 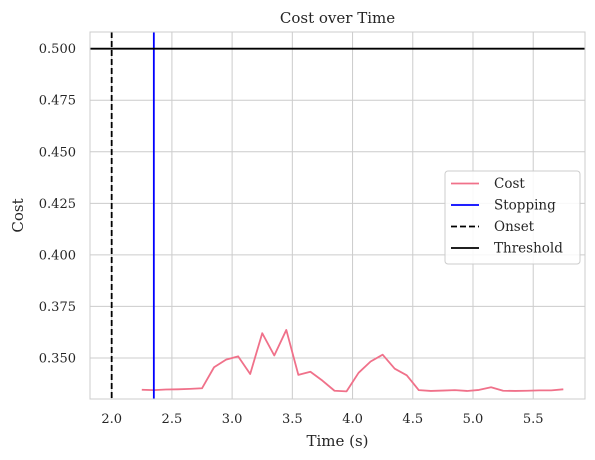 I want to click on x-axis-ticks: 2.0 2.5 3.0 3.5 4.0 4.5 5.0 5.5, so click(x=322, y=419).